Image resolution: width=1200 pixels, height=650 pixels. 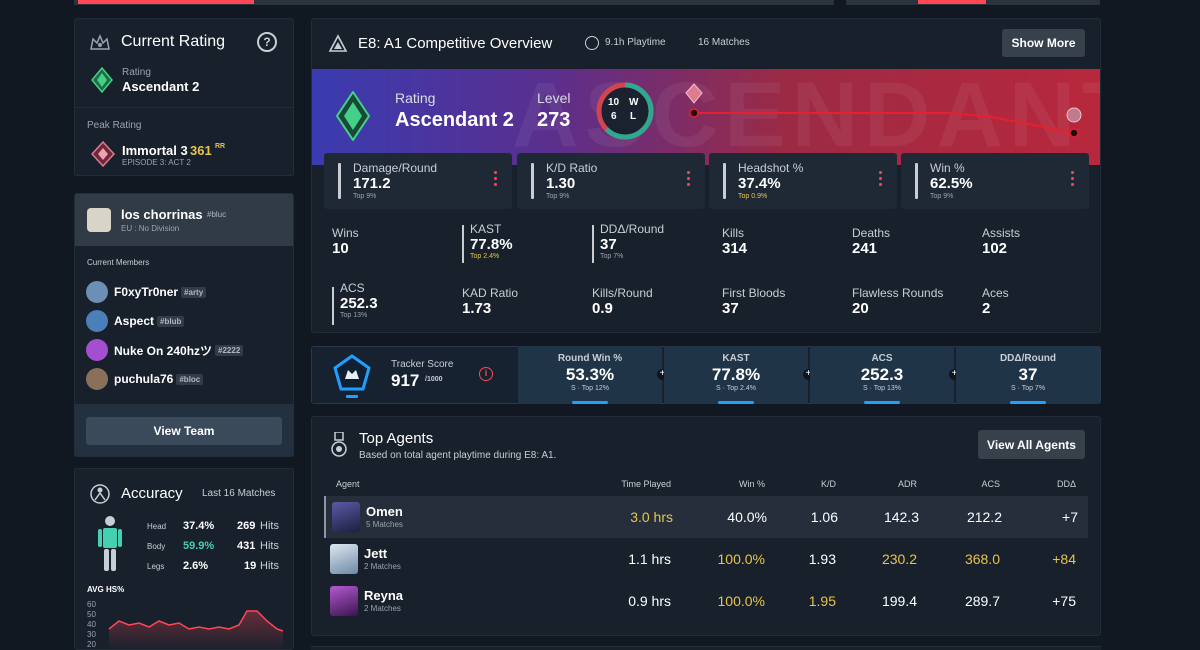 I want to click on agent-acs: 368.0, so click(x=982, y=559).